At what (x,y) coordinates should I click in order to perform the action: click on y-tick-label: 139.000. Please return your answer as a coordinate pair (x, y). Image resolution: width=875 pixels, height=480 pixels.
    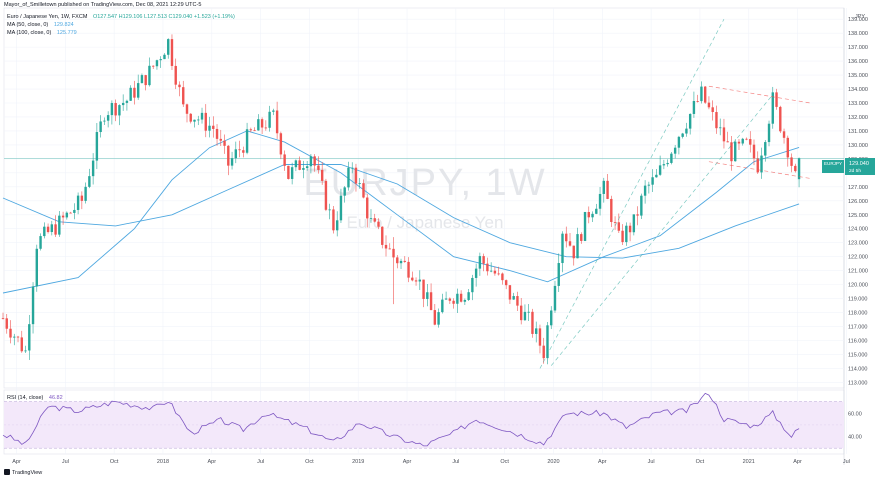
    Looking at the image, I should click on (858, 20).